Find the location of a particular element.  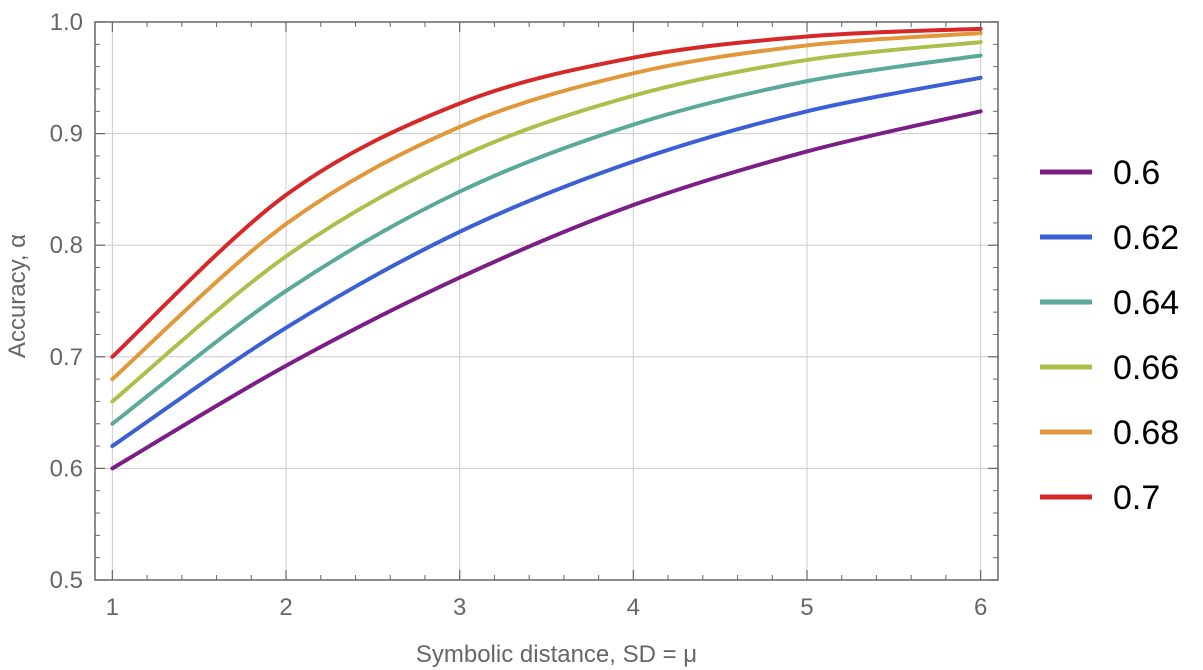

legend-label: 0.62 is located at coordinates (1146, 238).